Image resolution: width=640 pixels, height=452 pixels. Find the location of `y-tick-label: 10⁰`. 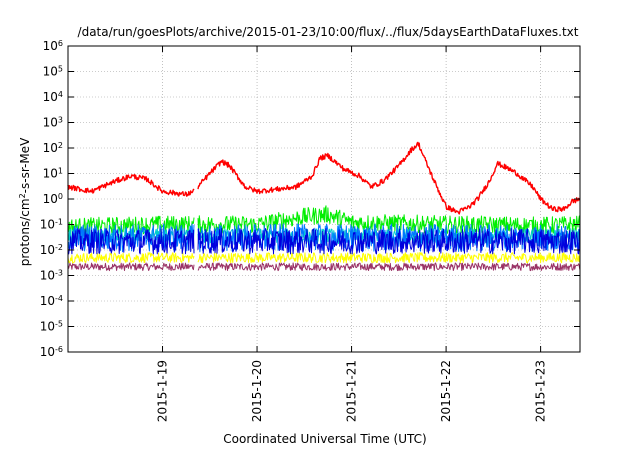

y-tick-label: 10⁰ is located at coordinates (53, 199).